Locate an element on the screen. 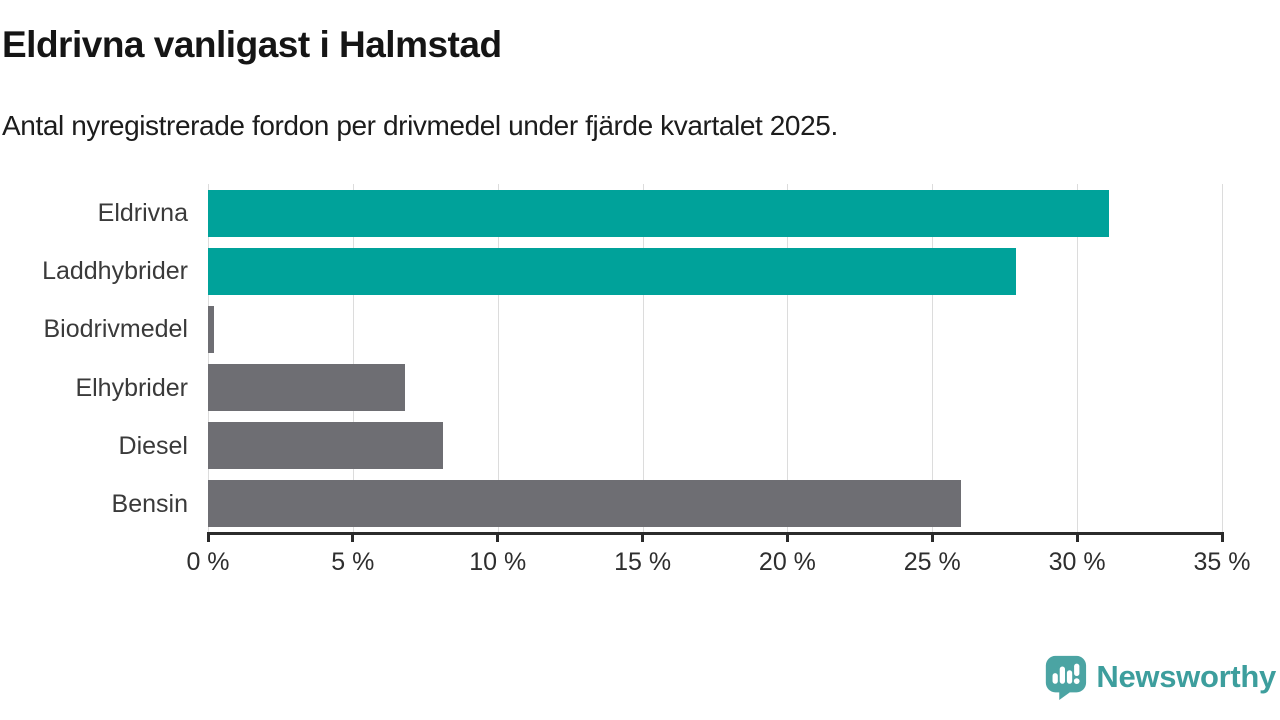 This screenshot has width=1280, height=720. bar-bensin is located at coordinates (585, 504).